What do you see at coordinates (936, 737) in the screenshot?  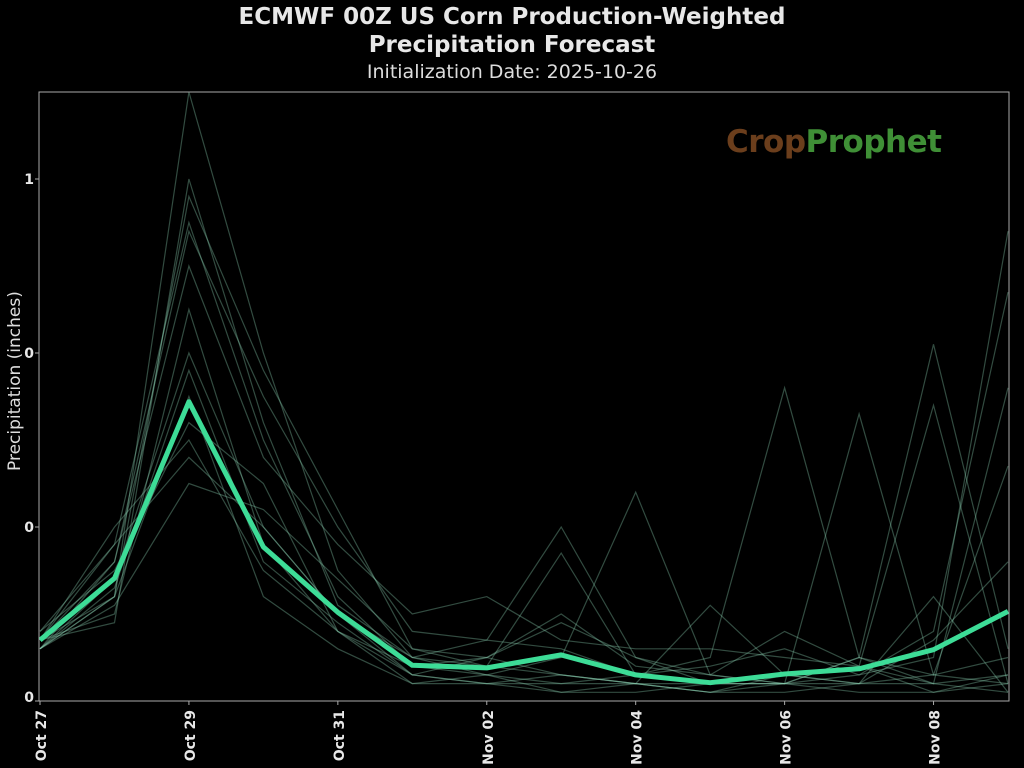 I see `x-tick-label: Nov 08` at bounding box center [936, 737].